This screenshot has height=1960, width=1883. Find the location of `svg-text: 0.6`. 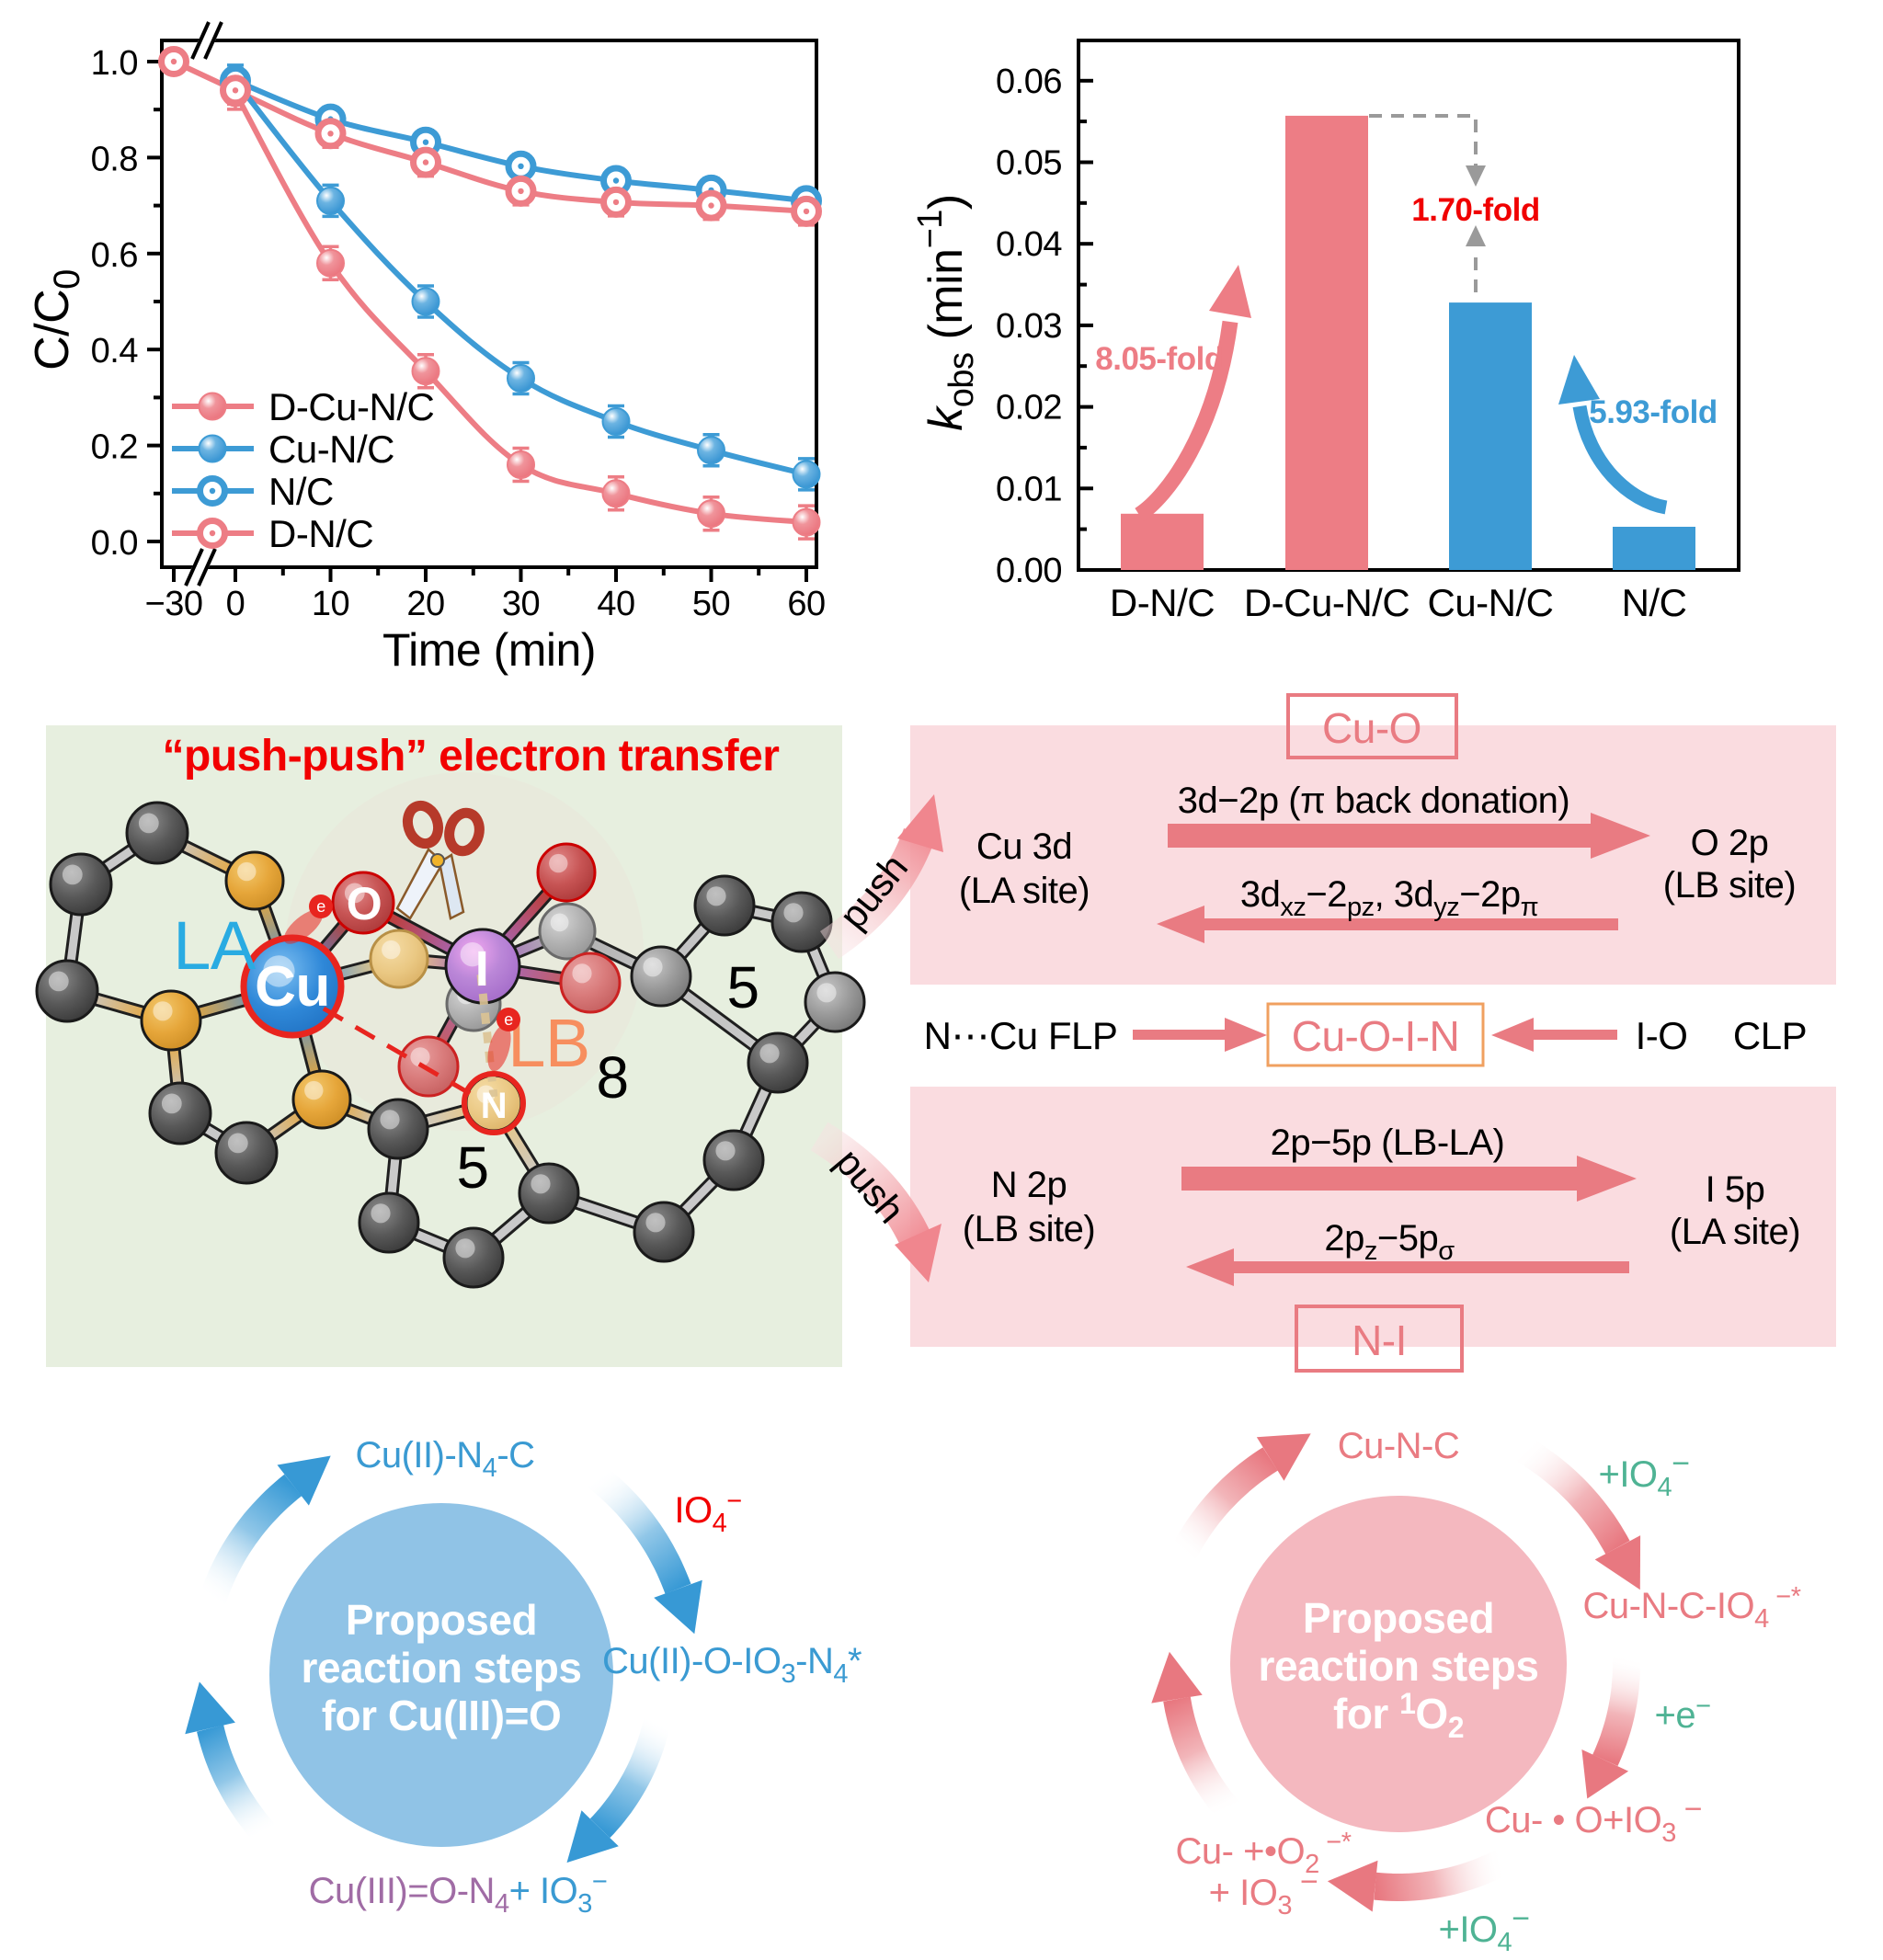

svg-text: 0.6 is located at coordinates (114, 255).